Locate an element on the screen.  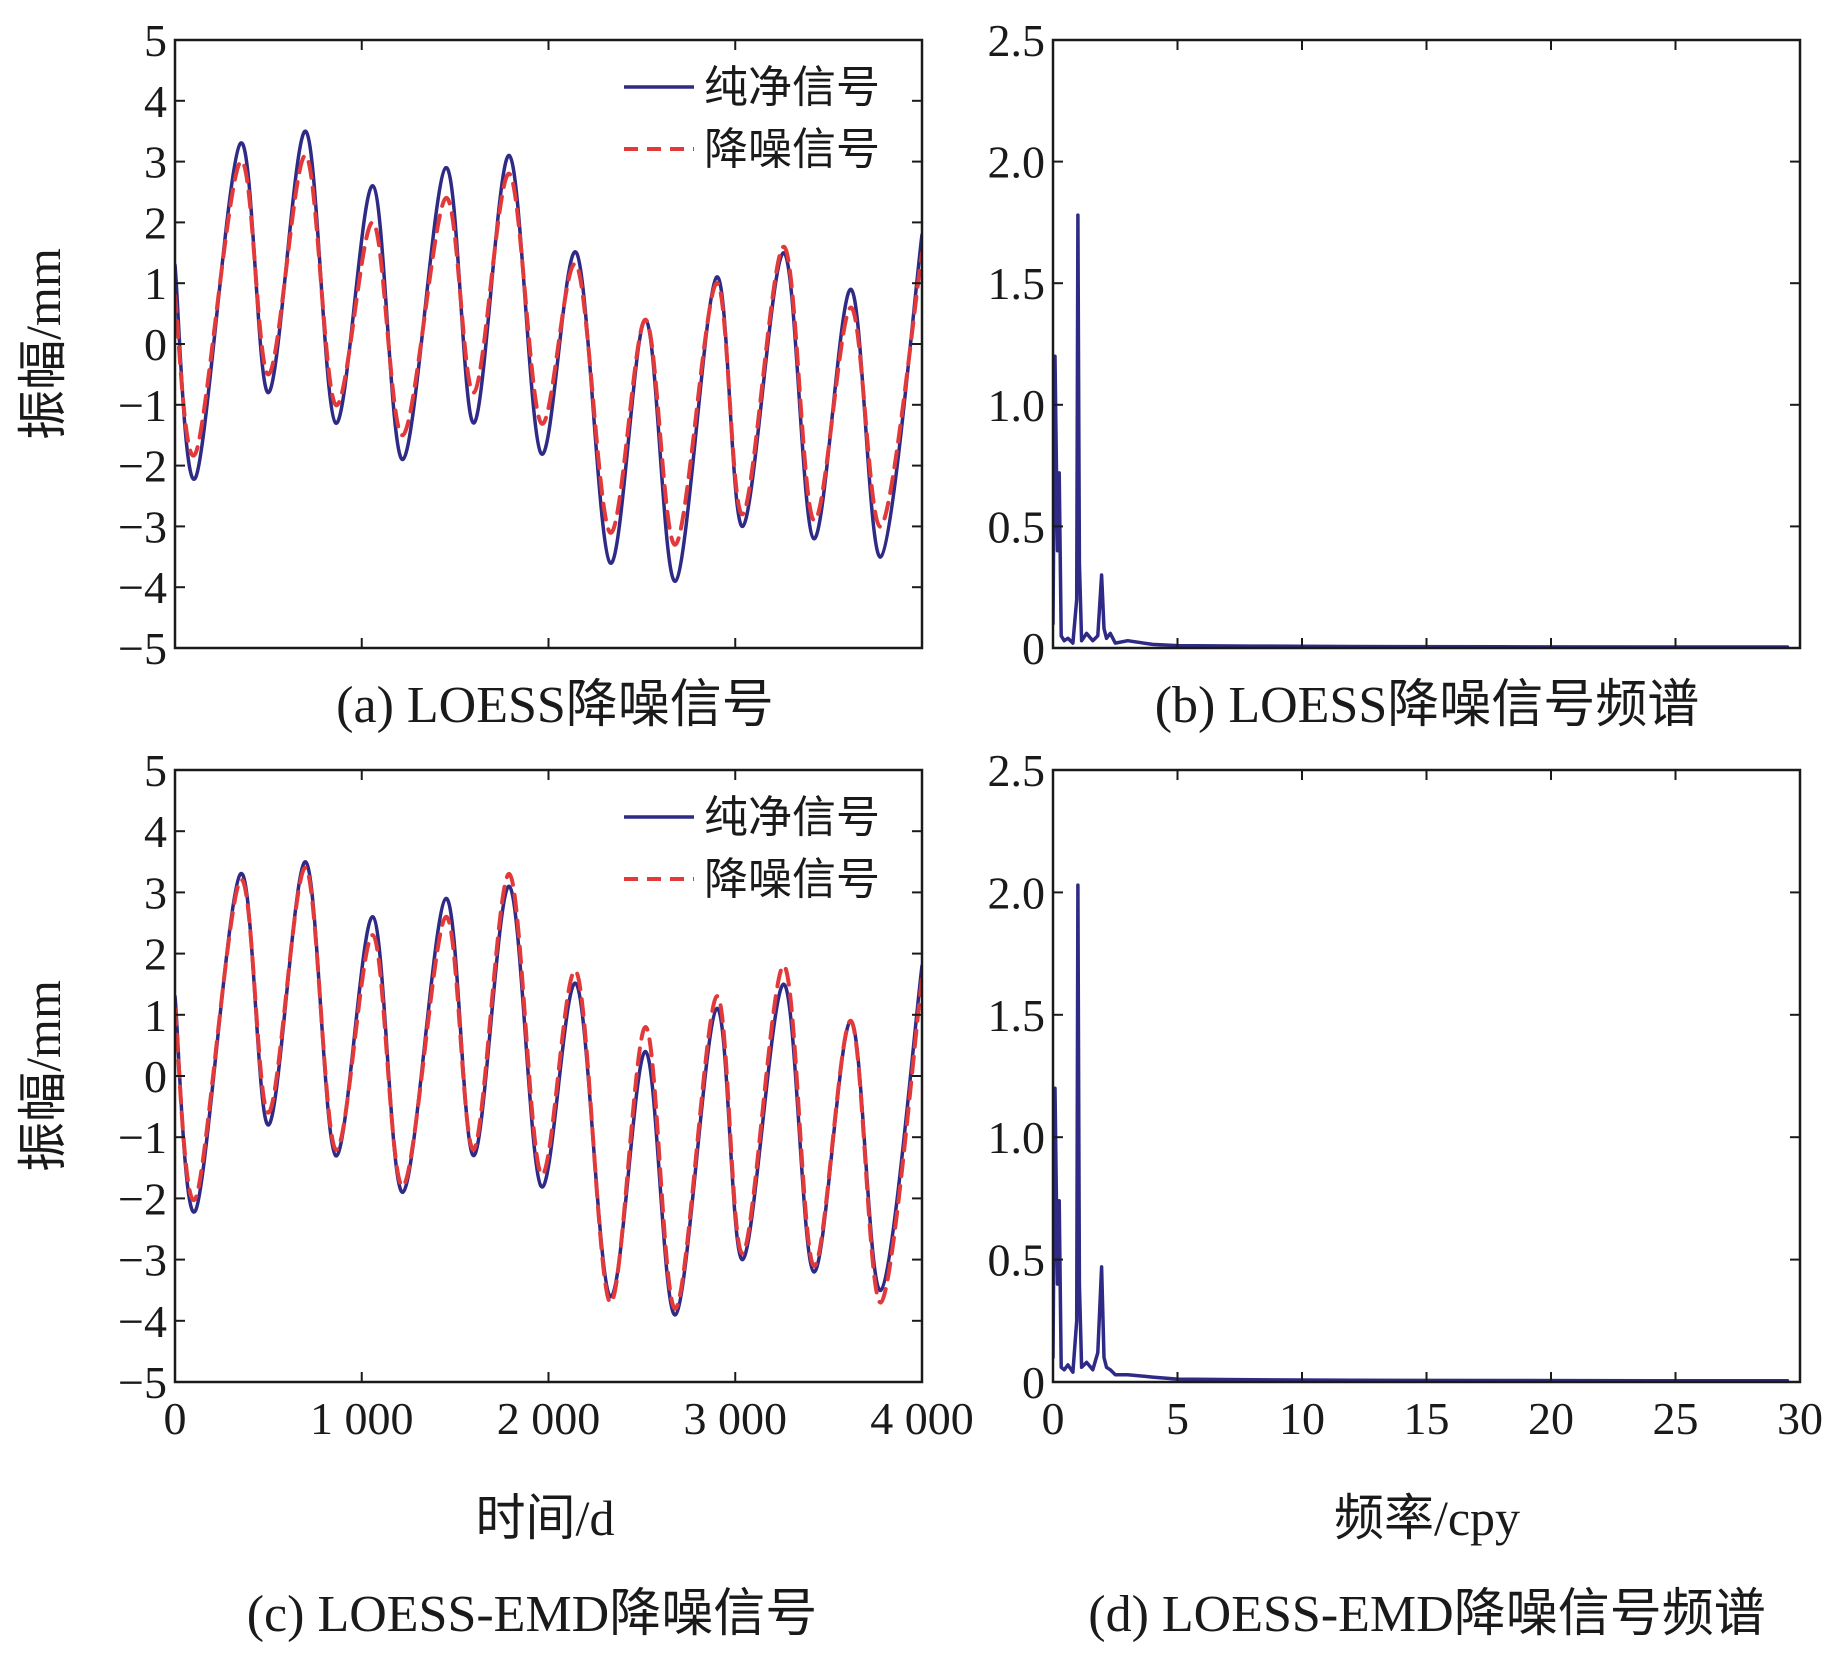
x-tick-label: 10 is located at coordinates (1302, 1418).